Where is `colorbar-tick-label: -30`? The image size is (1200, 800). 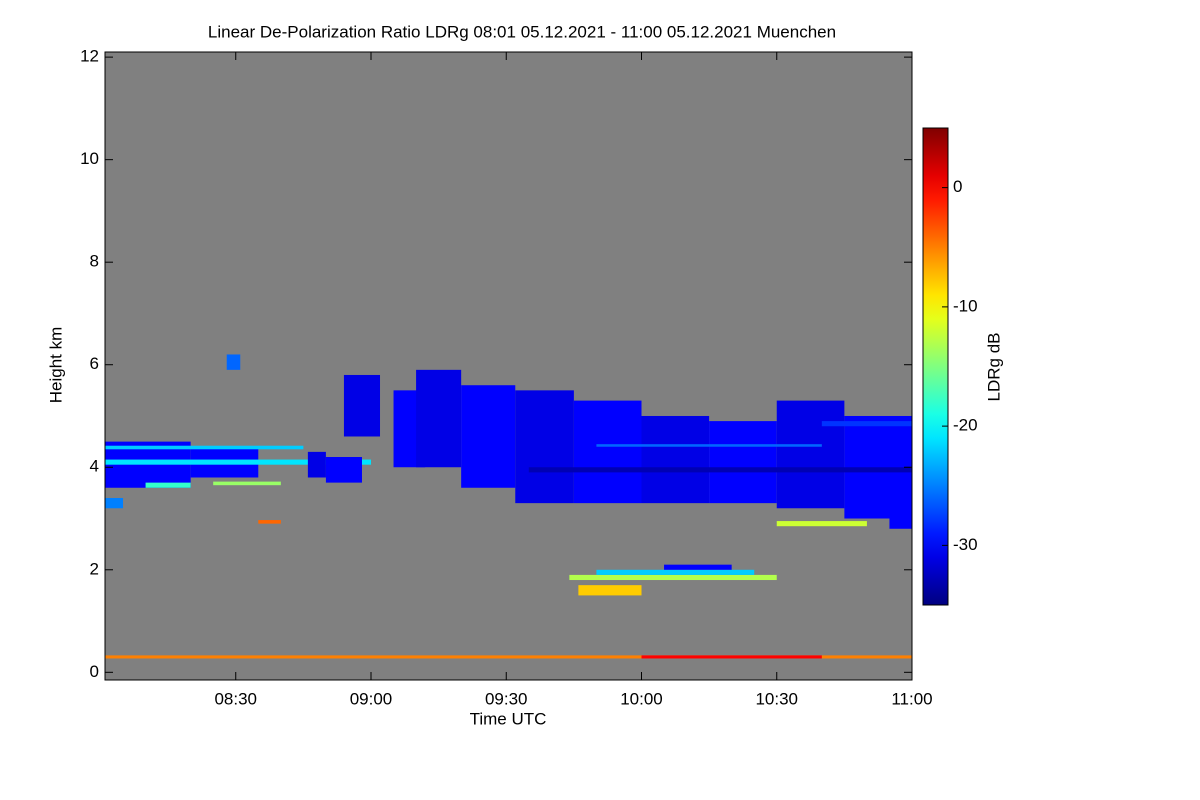
colorbar-tick-label: -30 is located at coordinates (965, 544).